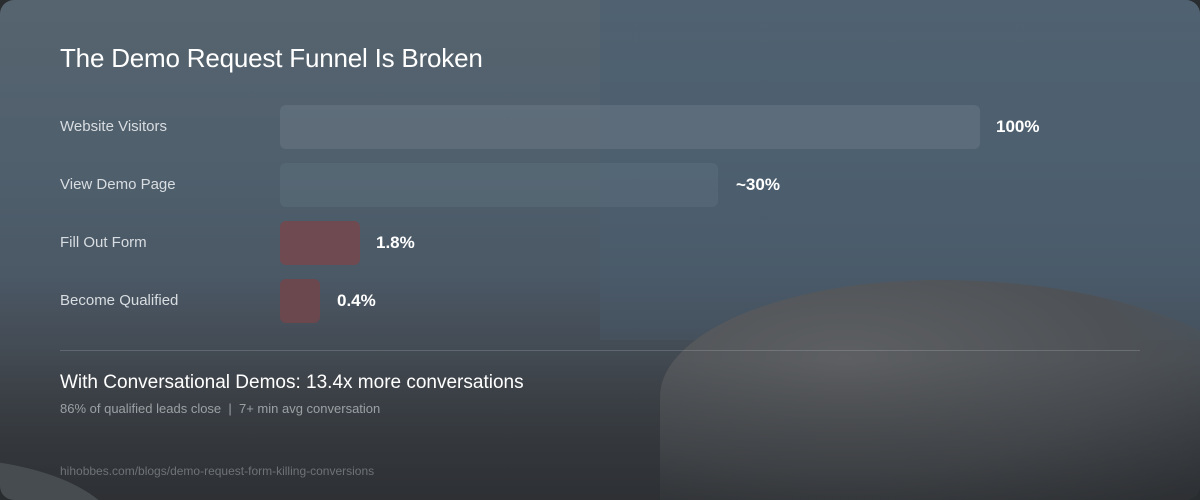 This screenshot has width=1200, height=500. What do you see at coordinates (610, 301) in the screenshot?
I see `funnel-row-become-qualified: Become Qualified 0.4%` at bounding box center [610, 301].